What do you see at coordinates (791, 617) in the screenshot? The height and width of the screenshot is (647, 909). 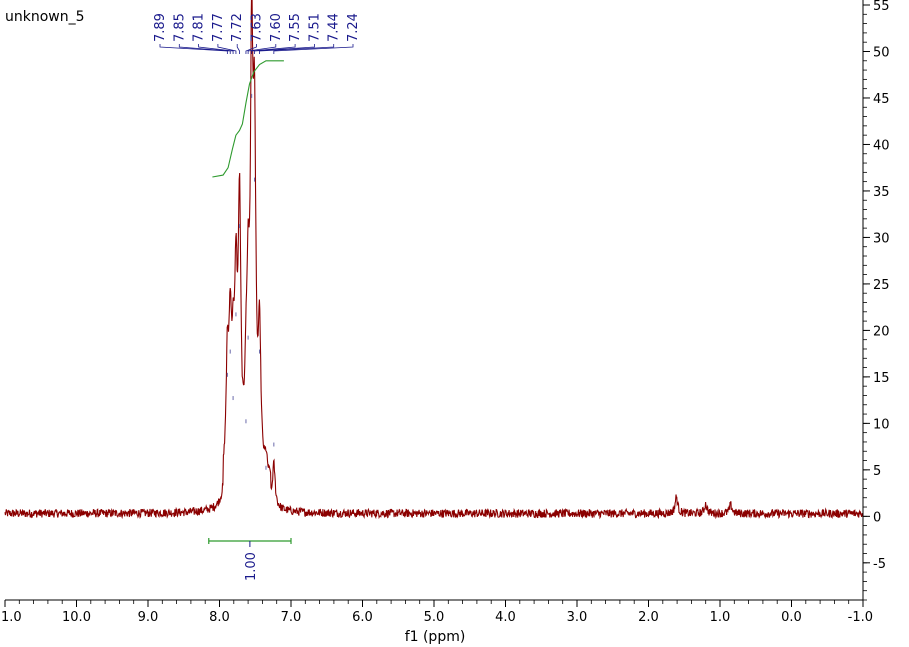 I see `x-tick-label: 0.0` at bounding box center [791, 617].